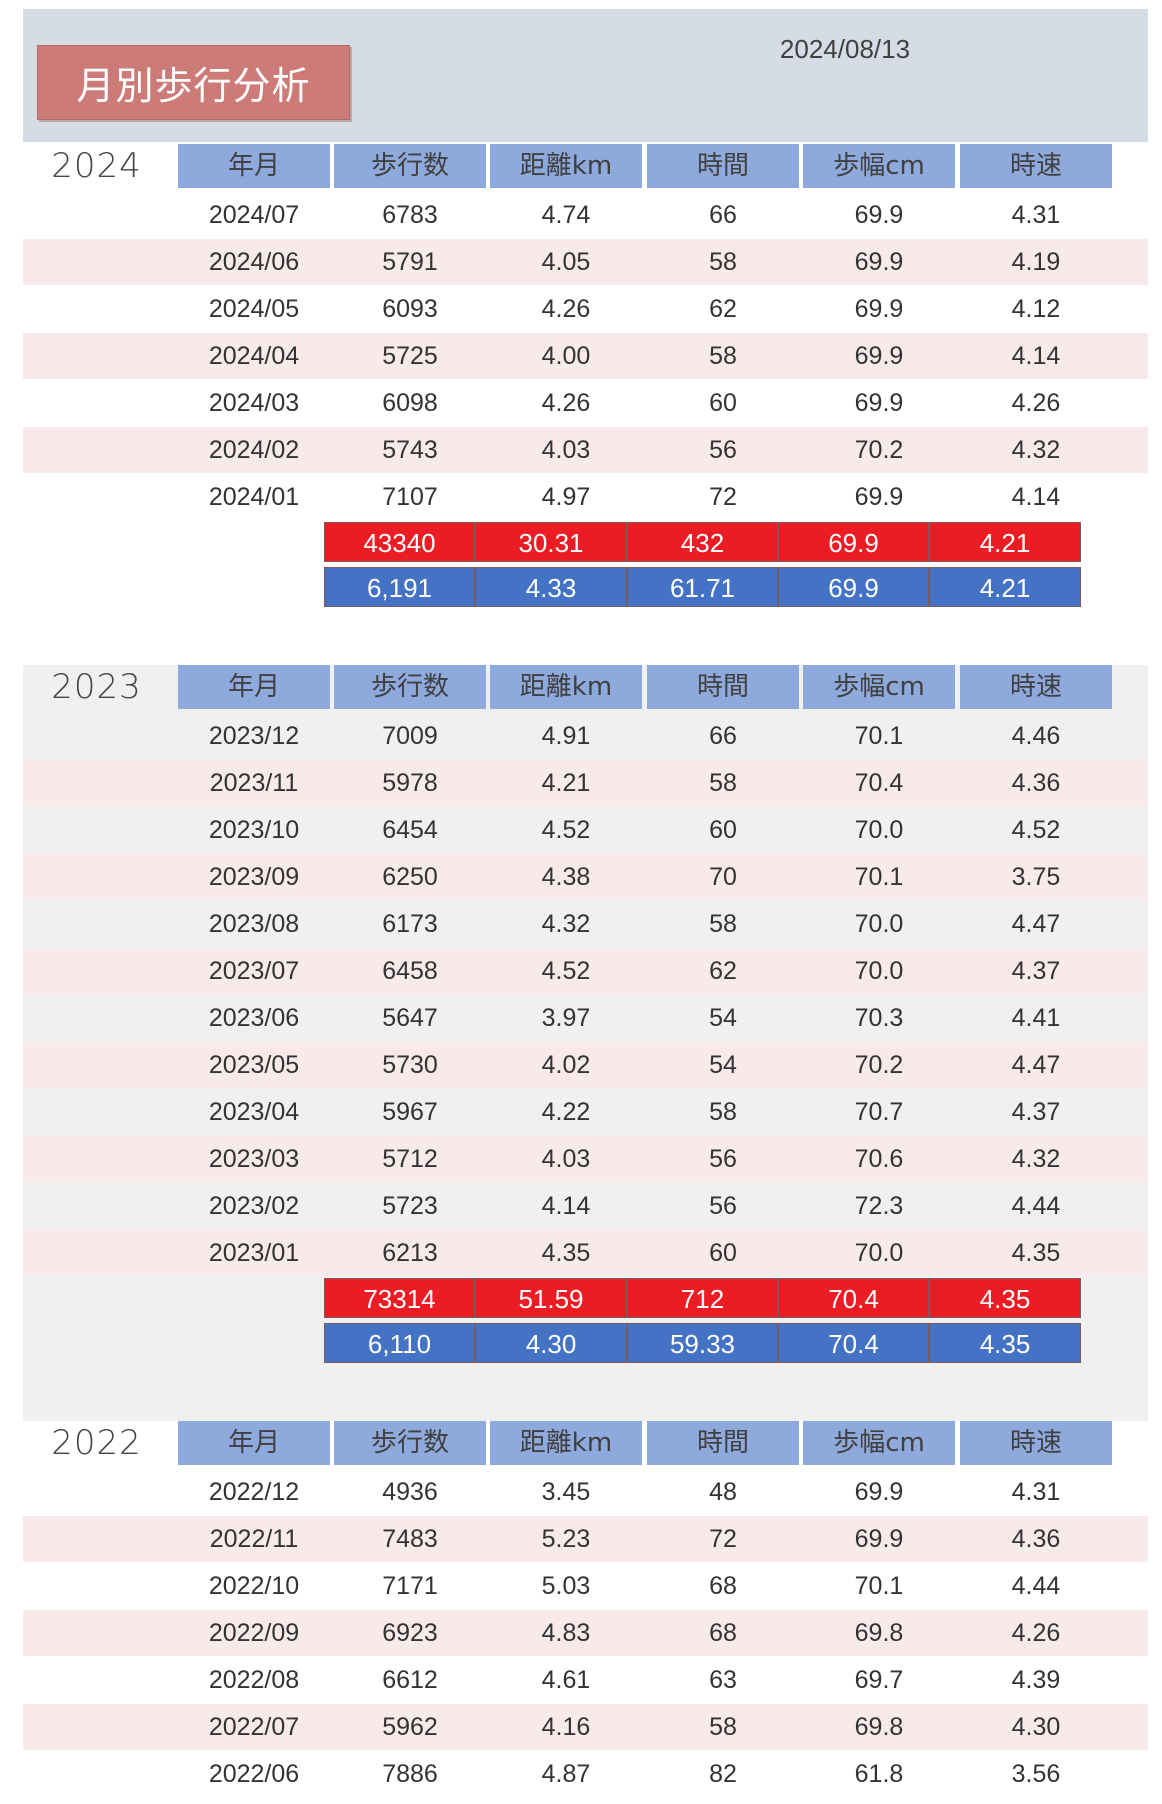 The image size is (1162, 1804). Describe the element at coordinates (566, 166) in the screenshot. I see `column-header: 距離km` at that location.